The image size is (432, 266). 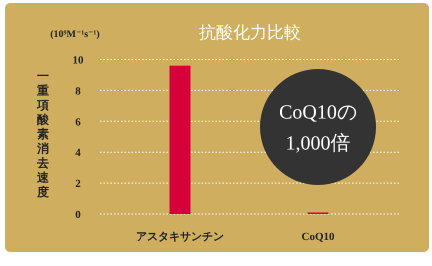 What do you see at coordinates (78, 122) in the screenshot?
I see `y-tick-label: 6` at bounding box center [78, 122].